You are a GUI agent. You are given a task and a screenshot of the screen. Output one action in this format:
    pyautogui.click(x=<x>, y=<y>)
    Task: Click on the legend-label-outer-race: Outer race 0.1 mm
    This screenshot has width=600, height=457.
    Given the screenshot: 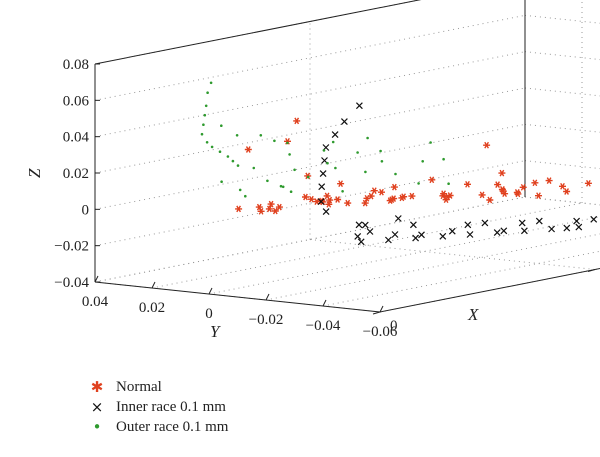 What is the action you would take?
    pyautogui.click(x=172, y=426)
    